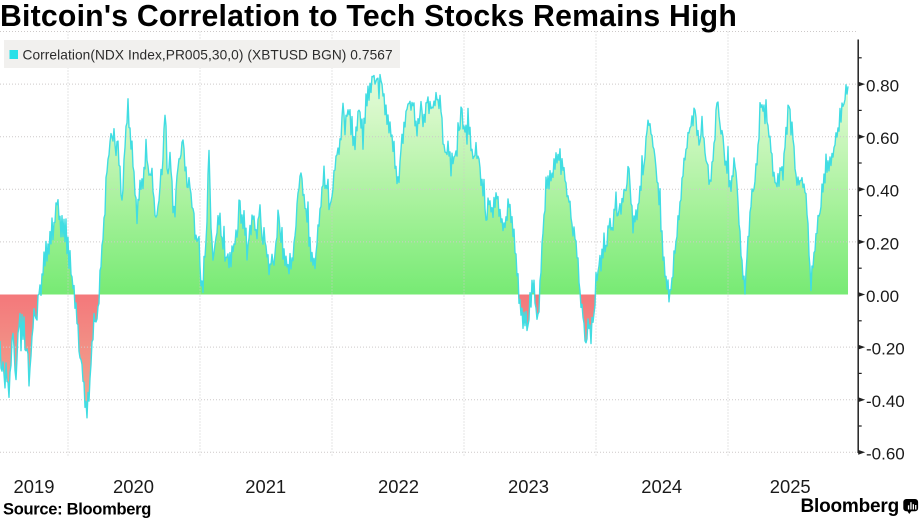 The image size is (922, 518). I want to click on svg-text: 0.60, so click(882, 138).